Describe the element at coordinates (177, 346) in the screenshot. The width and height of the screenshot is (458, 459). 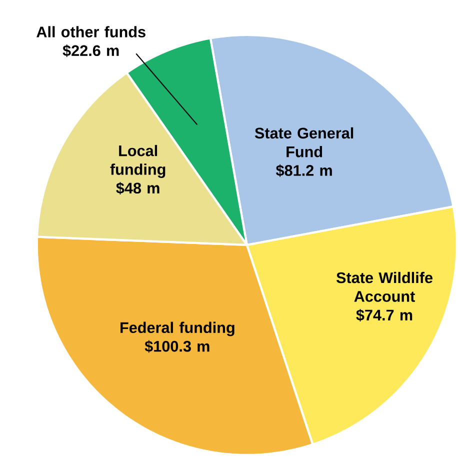
I see `data-label: $100.3 m` at that location.